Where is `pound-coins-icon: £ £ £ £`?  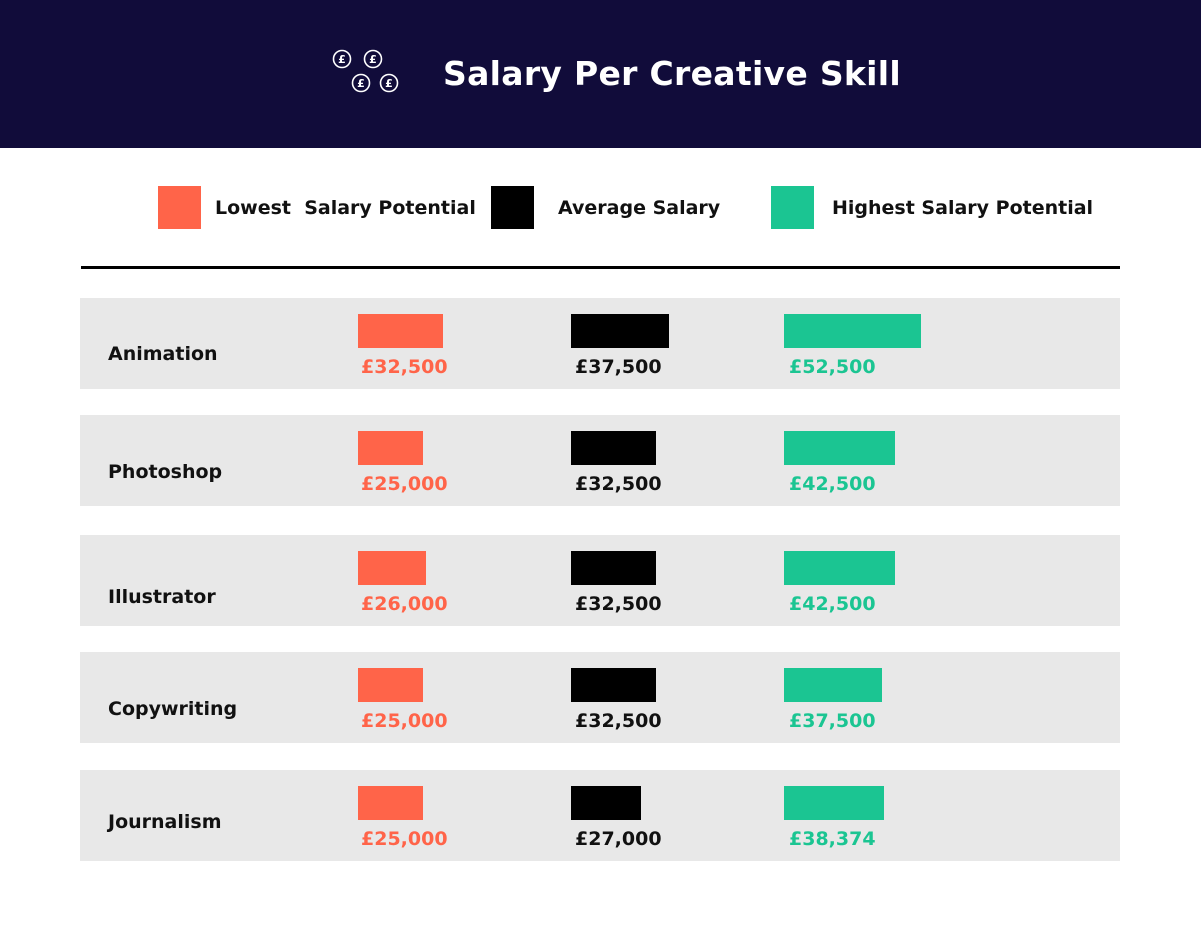 pound-coins-icon: £ £ £ £ is located at coordinates (365, 71).